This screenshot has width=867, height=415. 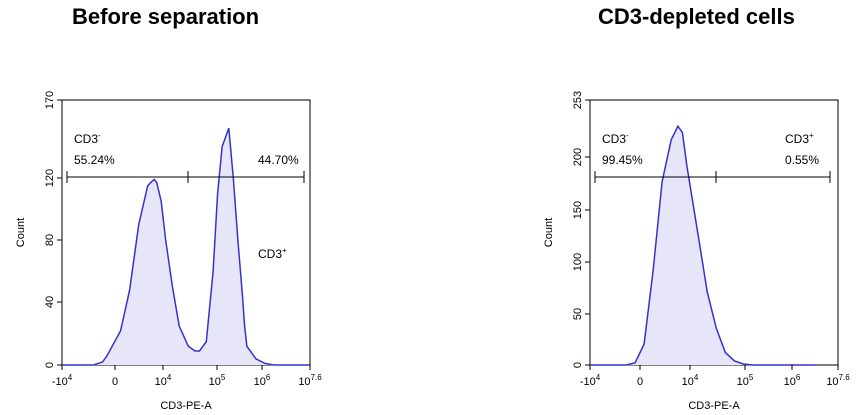 I want to click on gate-percent-label: 44.70%, so click(x=278, y=160).